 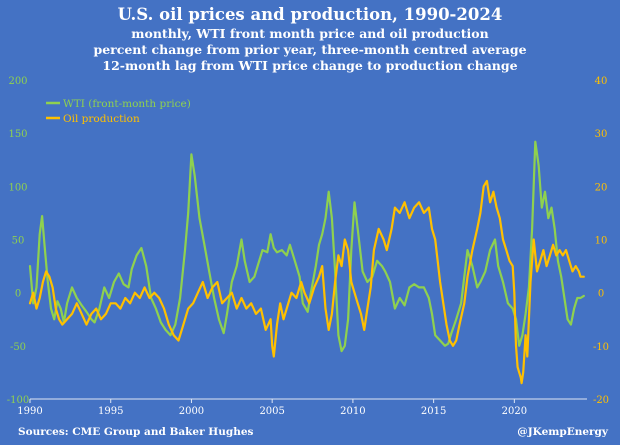 I want to click on x-tick-label: 2020, so click(x=514, y=411).